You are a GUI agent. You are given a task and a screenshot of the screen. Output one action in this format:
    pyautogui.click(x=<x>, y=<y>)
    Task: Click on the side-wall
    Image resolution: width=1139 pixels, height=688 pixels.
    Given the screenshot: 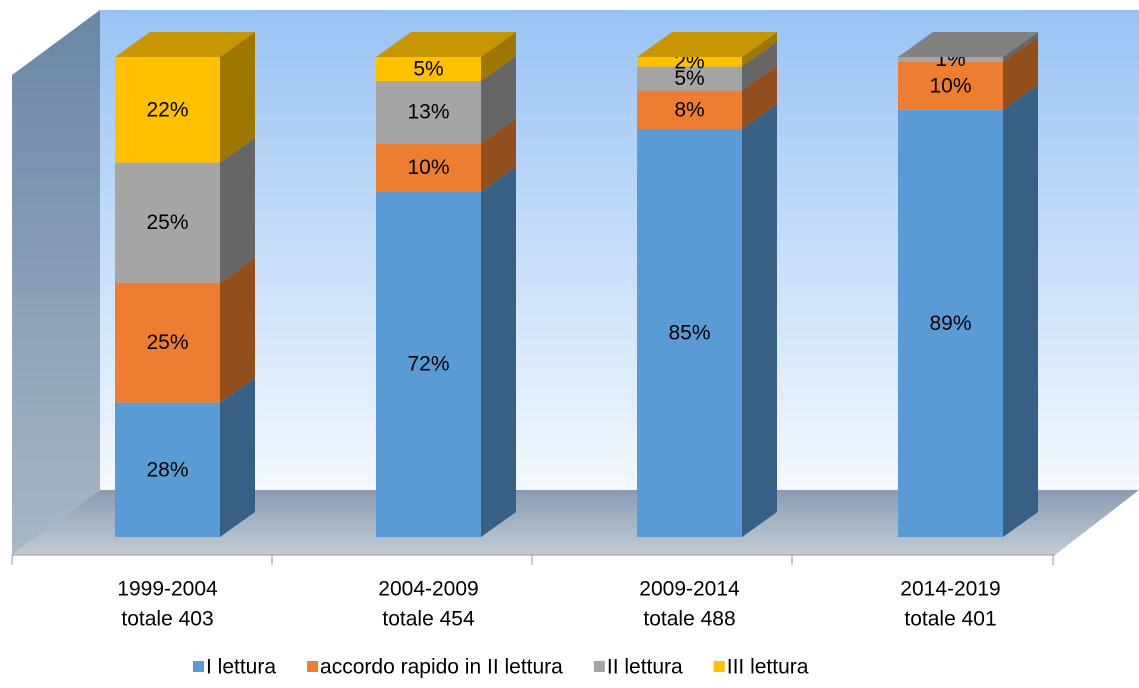 What is the action you would take?
    pyautogui.click(x=56, y=282)
    